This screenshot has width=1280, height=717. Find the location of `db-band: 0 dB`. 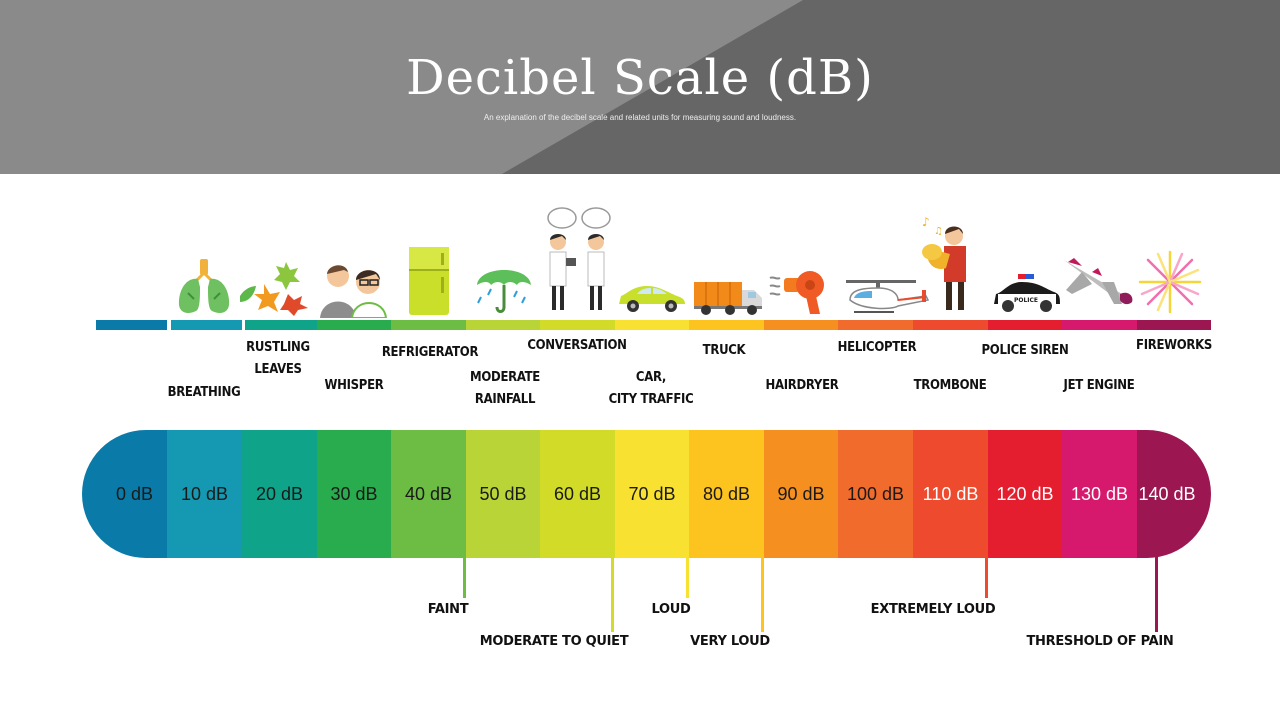

db-band: 0 dB is located at coordinates (124, 494).